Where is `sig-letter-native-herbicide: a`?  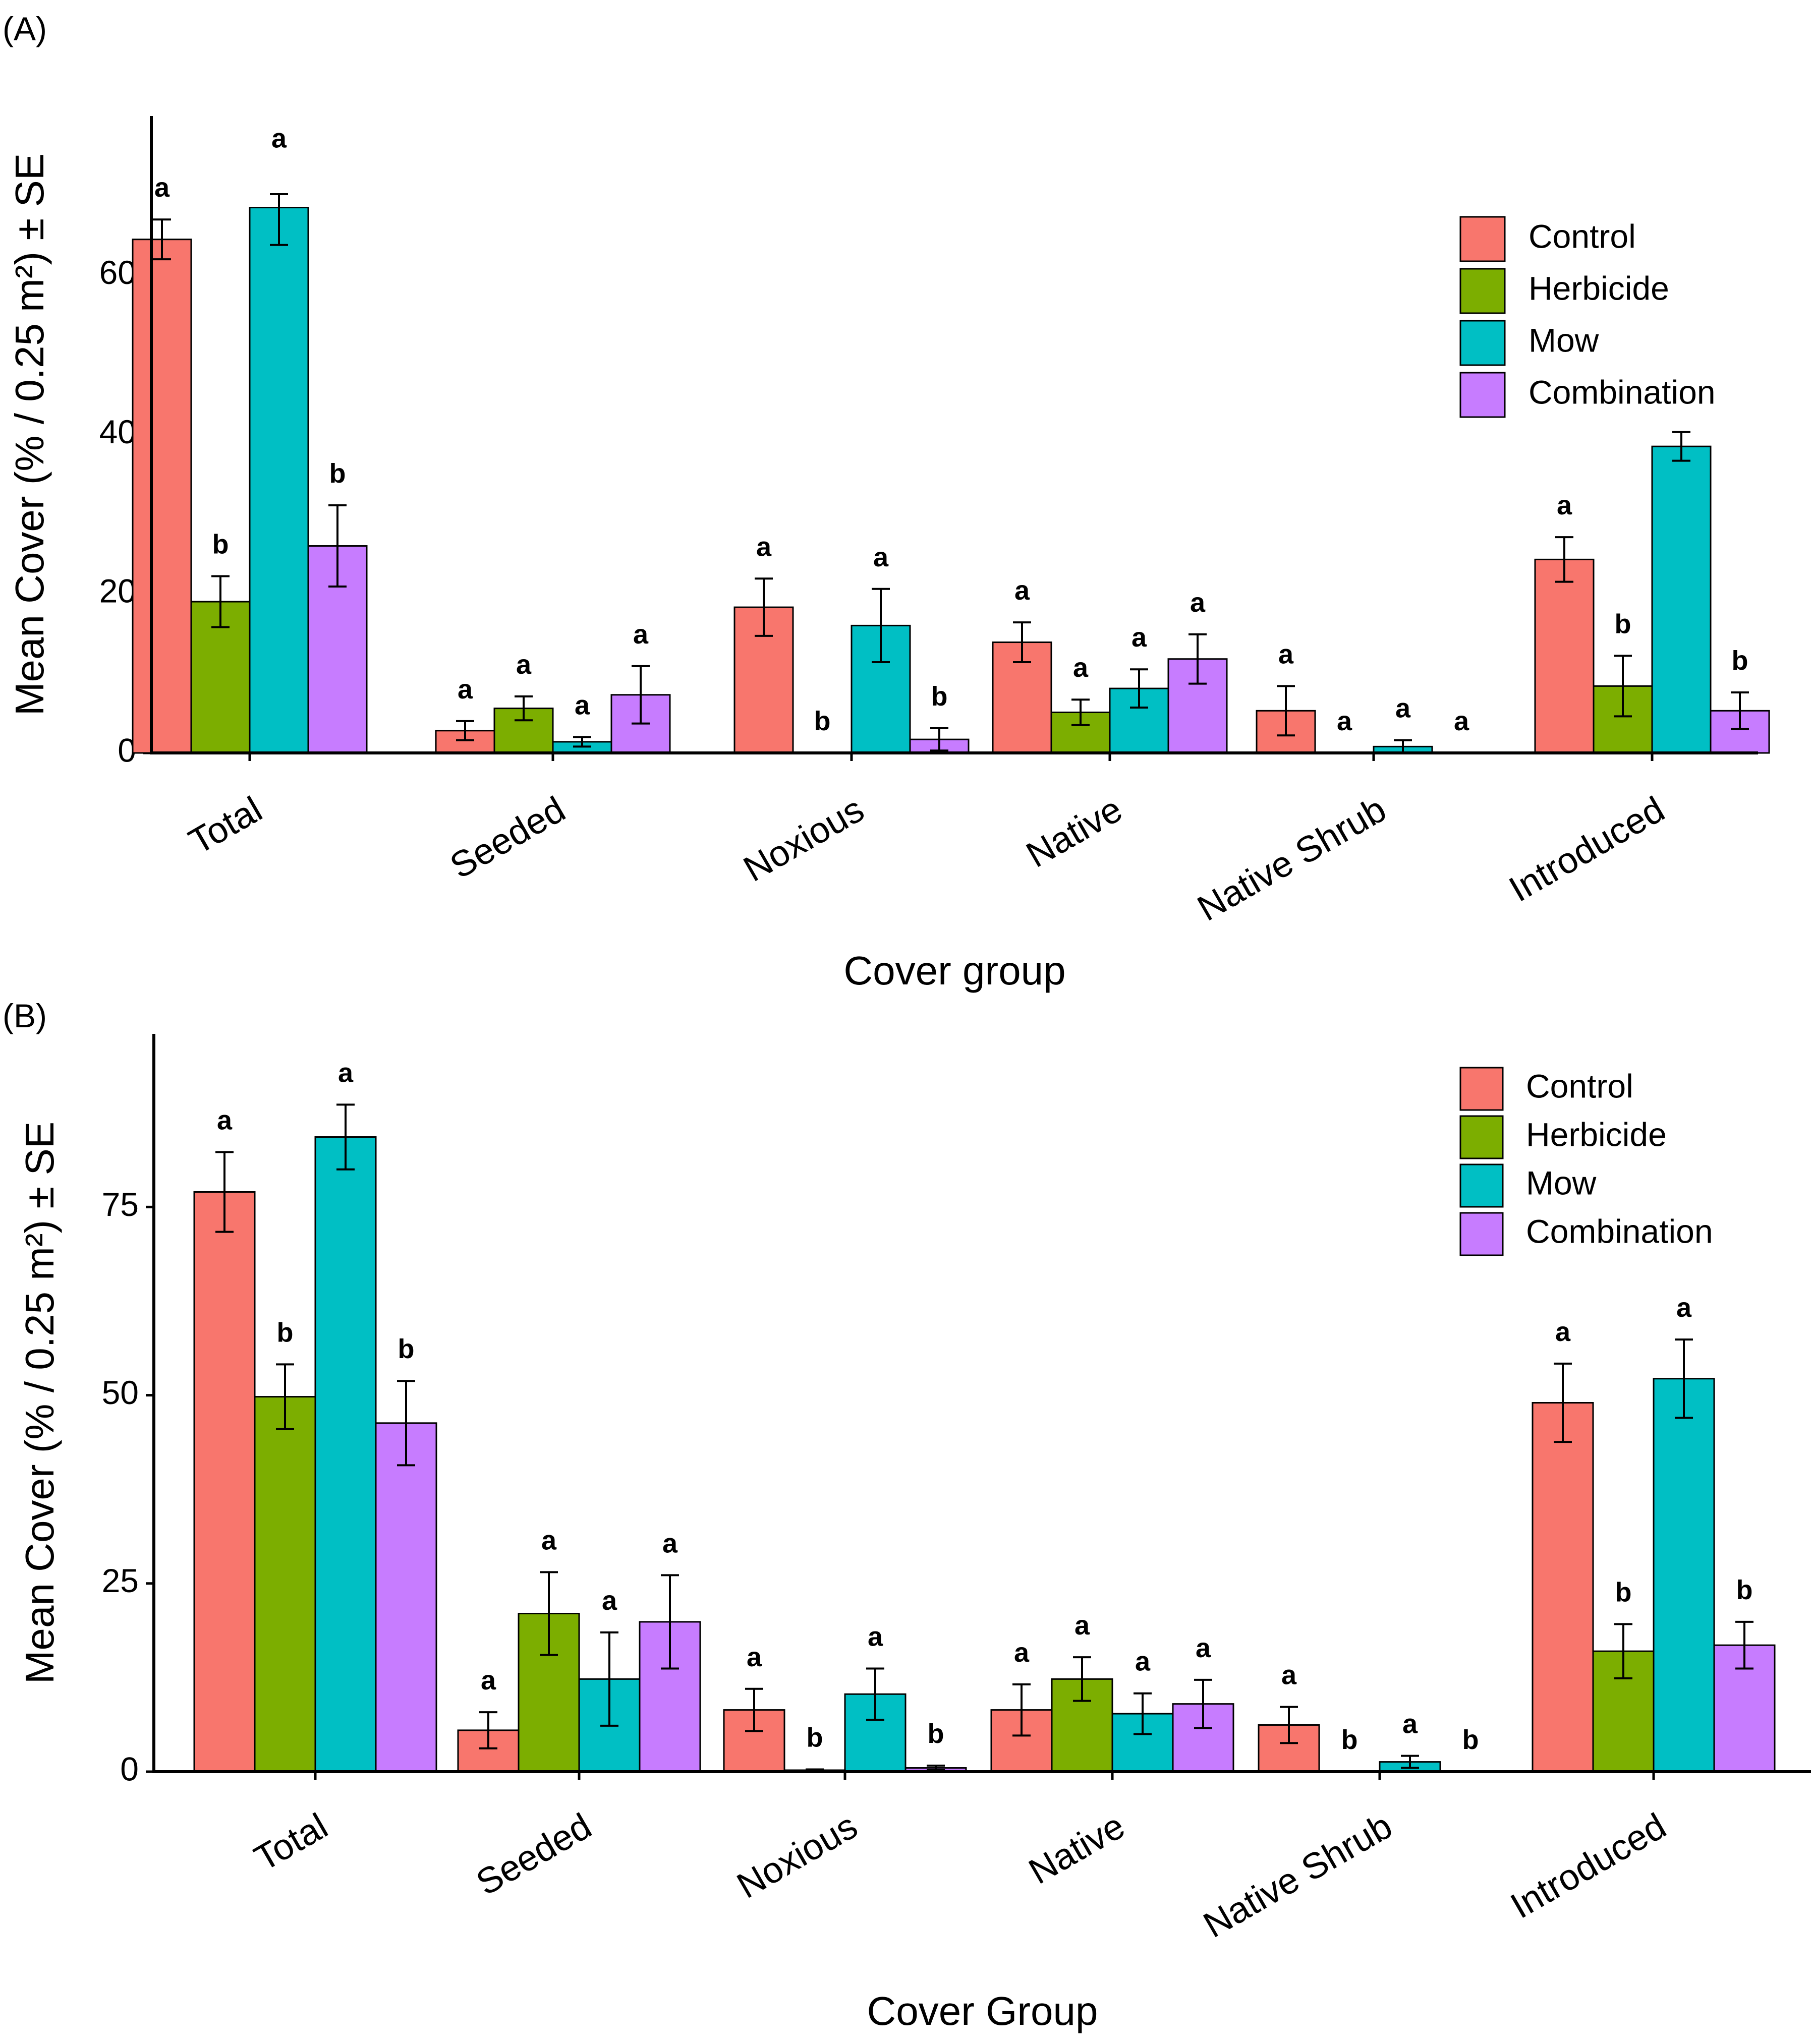 sig-letter-native-herbicide: a is located at coordinates (1081, 668).